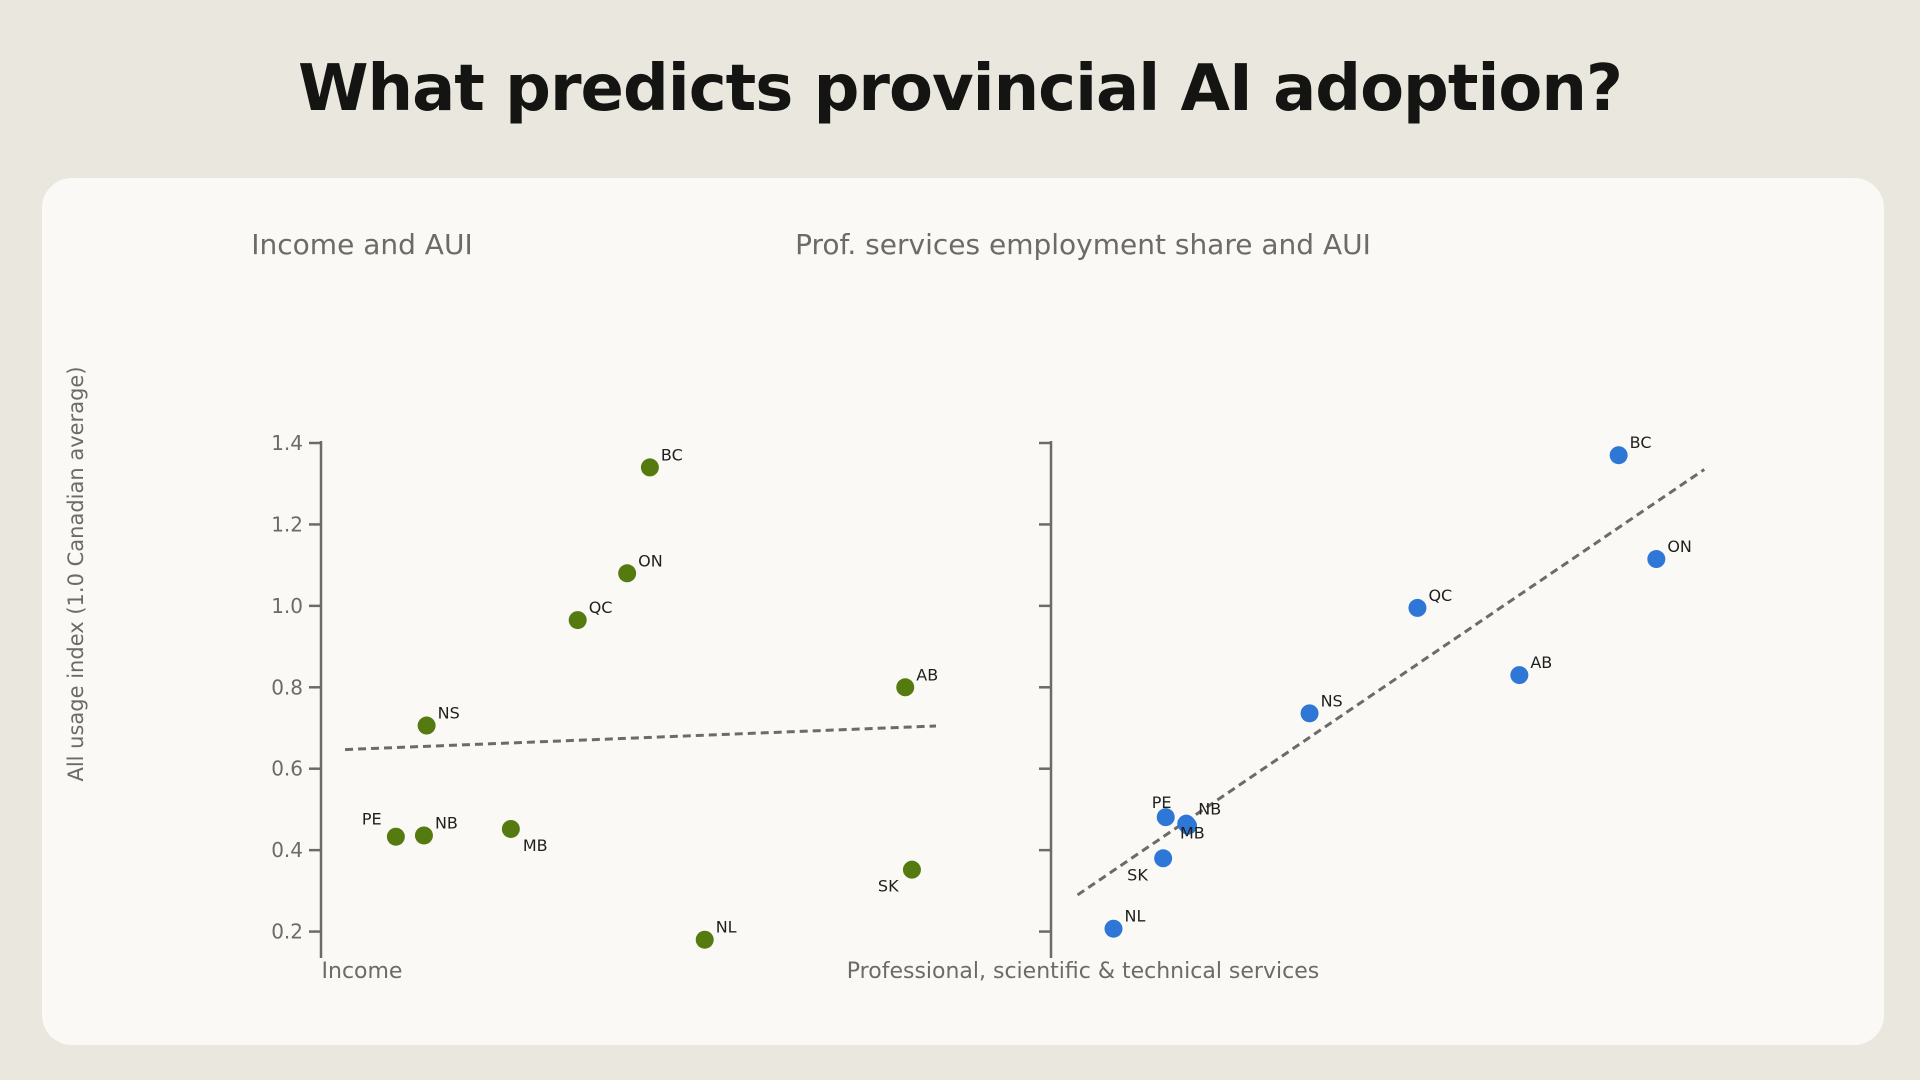  I want to click on y-tick-label: 0.2, so click(287, 932).